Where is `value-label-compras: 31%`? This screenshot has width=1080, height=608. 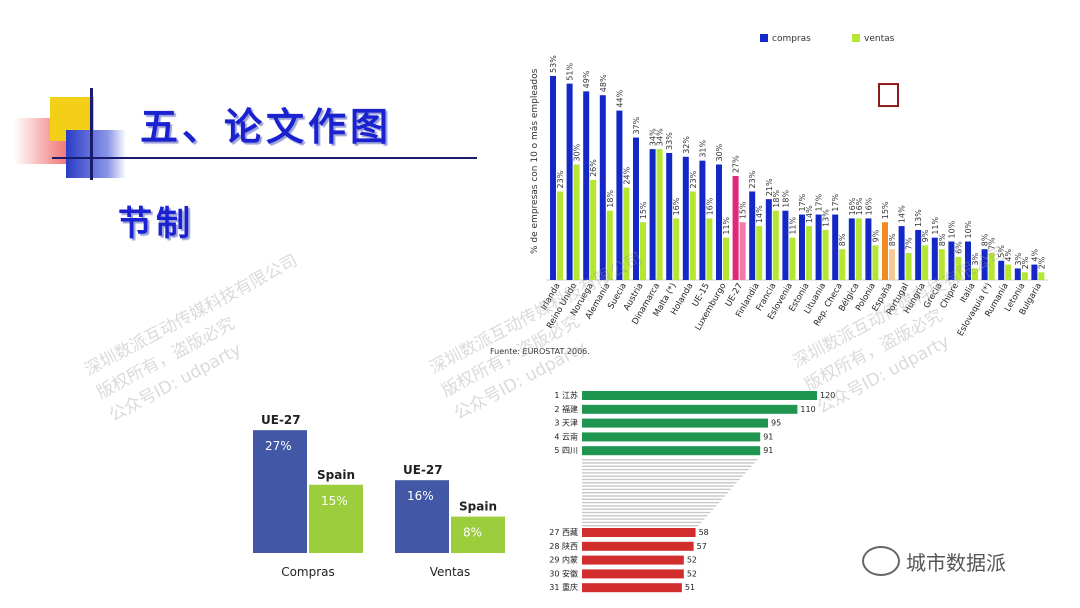 value-label-compras: 31% is located at coordinates (702, 148).